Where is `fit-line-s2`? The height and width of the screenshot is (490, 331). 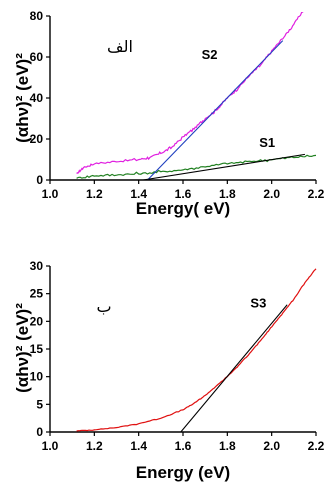 fit-line-s2 is located at coordinates (215, 110).